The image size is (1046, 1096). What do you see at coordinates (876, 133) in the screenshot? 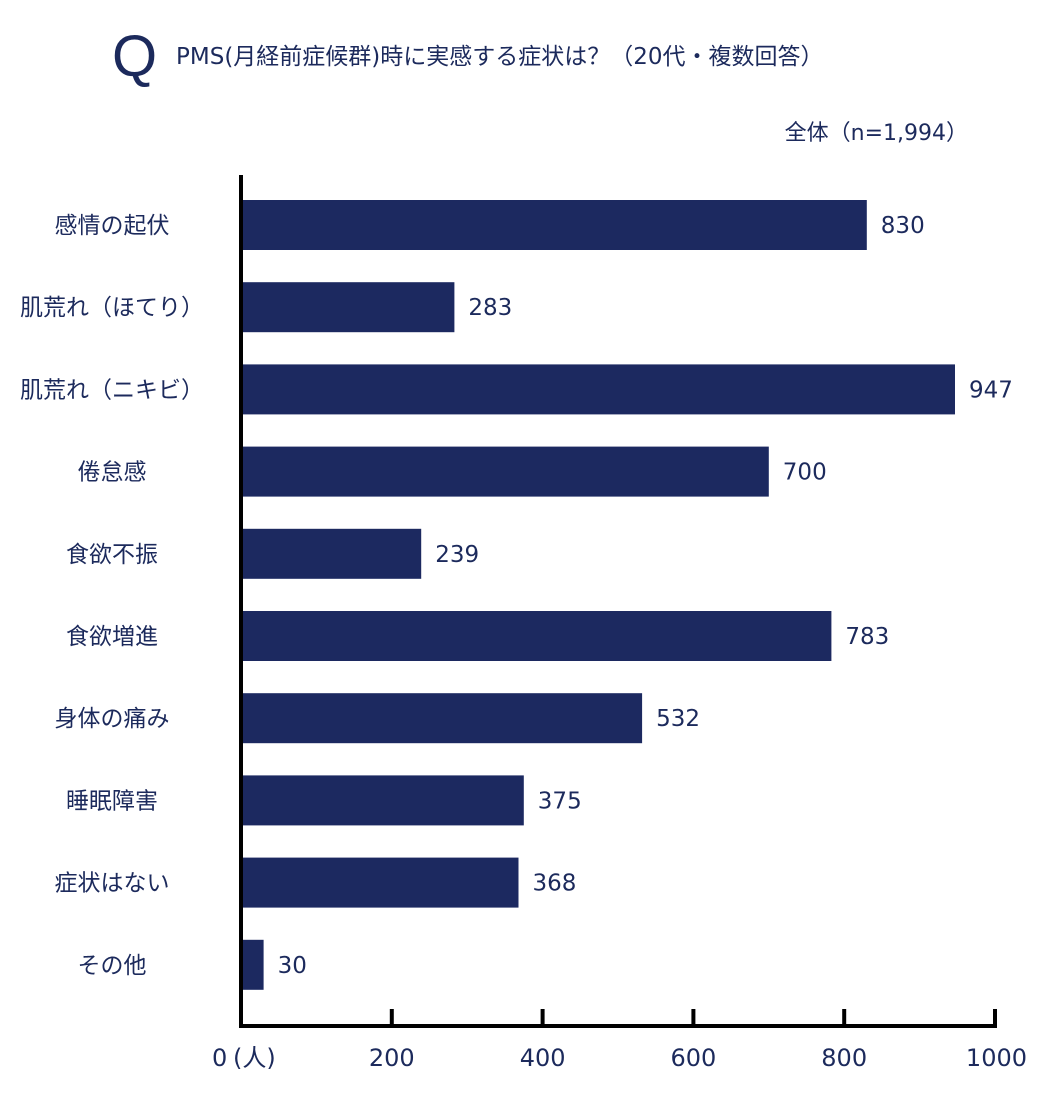
I see `sample-size-label: 全体（n=1,994）` at bounding box center [876, 133].